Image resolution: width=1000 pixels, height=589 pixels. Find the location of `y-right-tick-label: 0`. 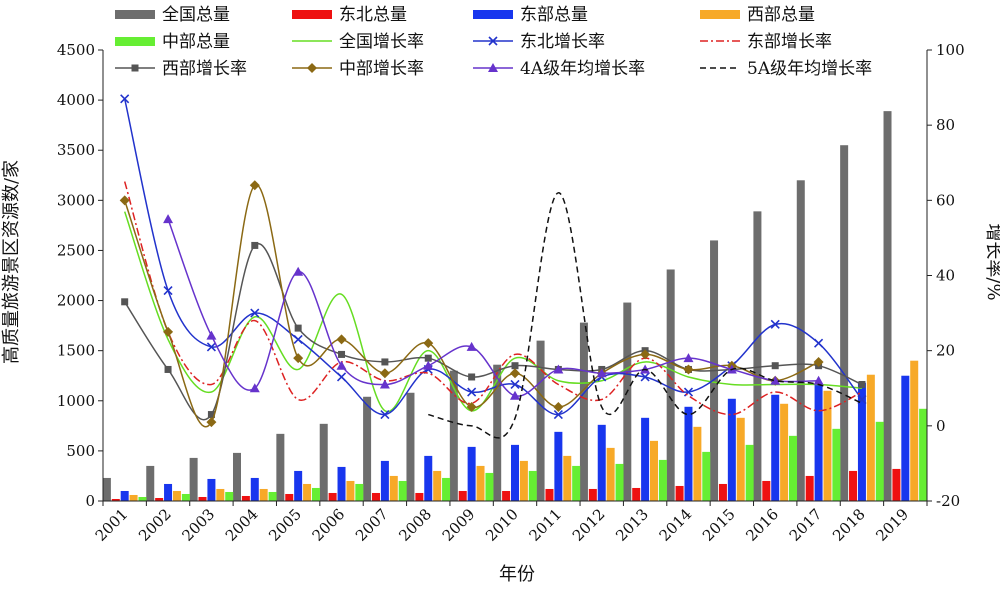

y-right-tick-label: 0 is located at coordinates (941, 426).